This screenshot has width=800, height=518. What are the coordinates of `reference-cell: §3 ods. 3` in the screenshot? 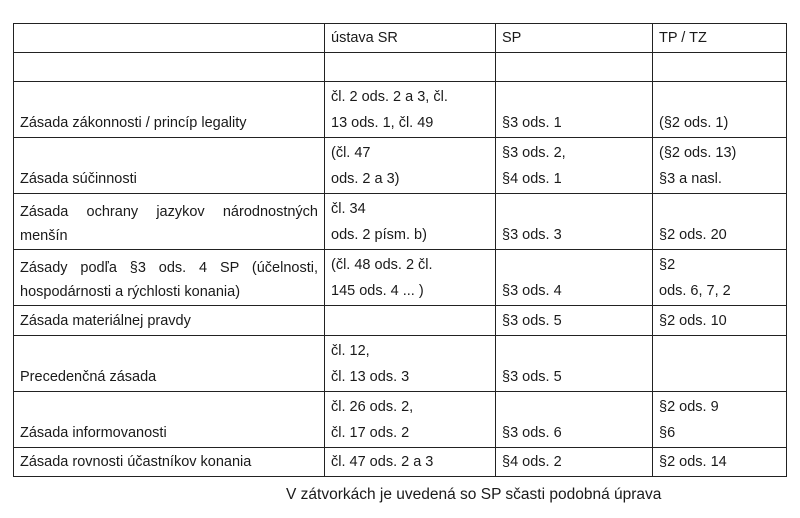 It's located at (574, 221).